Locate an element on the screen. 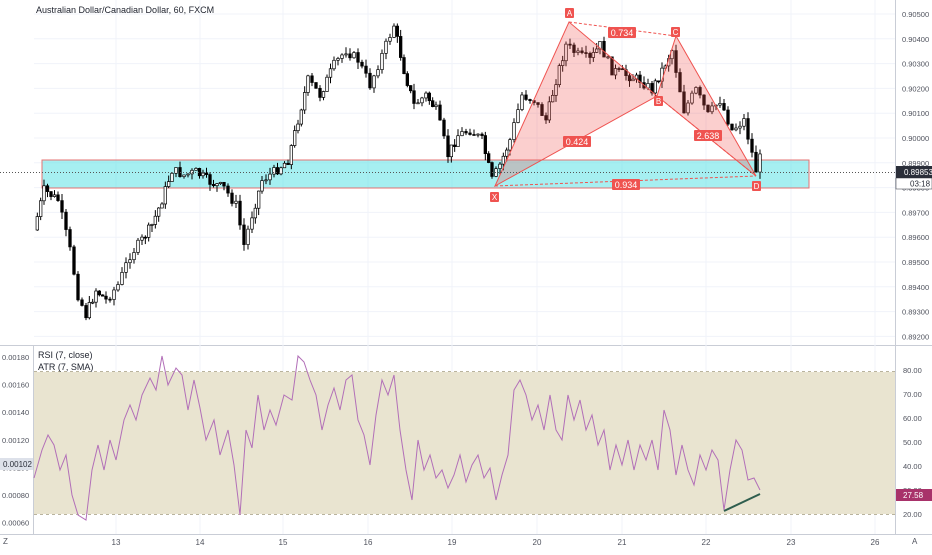 Image resolution: width=932 pixels, height=555 pixels. time-tick-label: 23 is located at coordinates (791, 542).